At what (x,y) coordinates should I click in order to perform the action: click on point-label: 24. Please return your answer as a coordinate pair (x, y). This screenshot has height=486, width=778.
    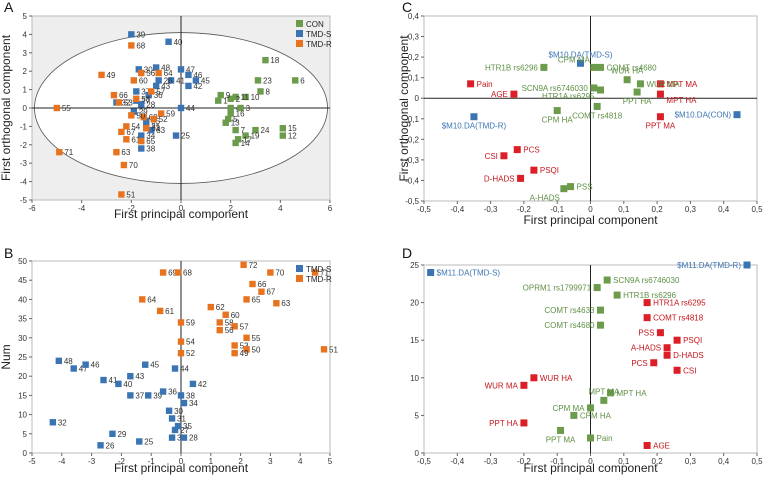
    Looking at the image, I should click on (265, 130).